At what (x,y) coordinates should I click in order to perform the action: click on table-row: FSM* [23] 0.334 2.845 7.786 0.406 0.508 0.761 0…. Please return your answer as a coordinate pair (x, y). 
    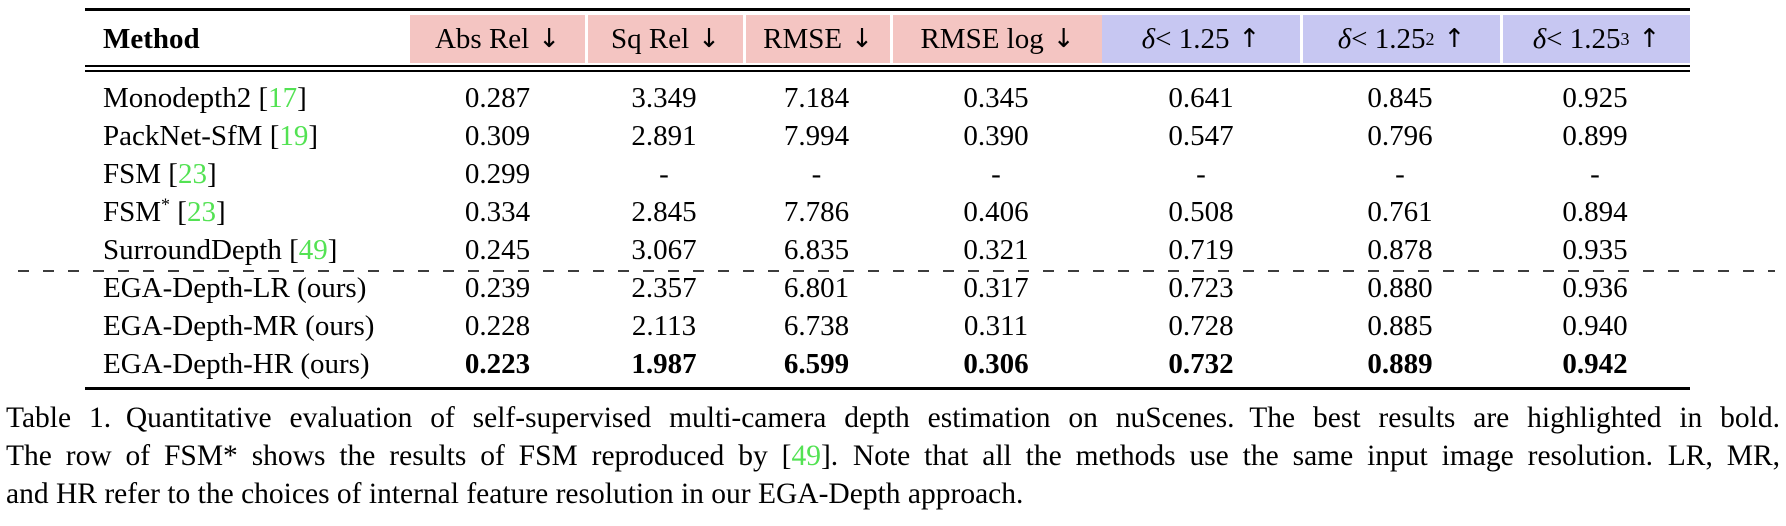
    Looking at the image, I should click on (887, 212).